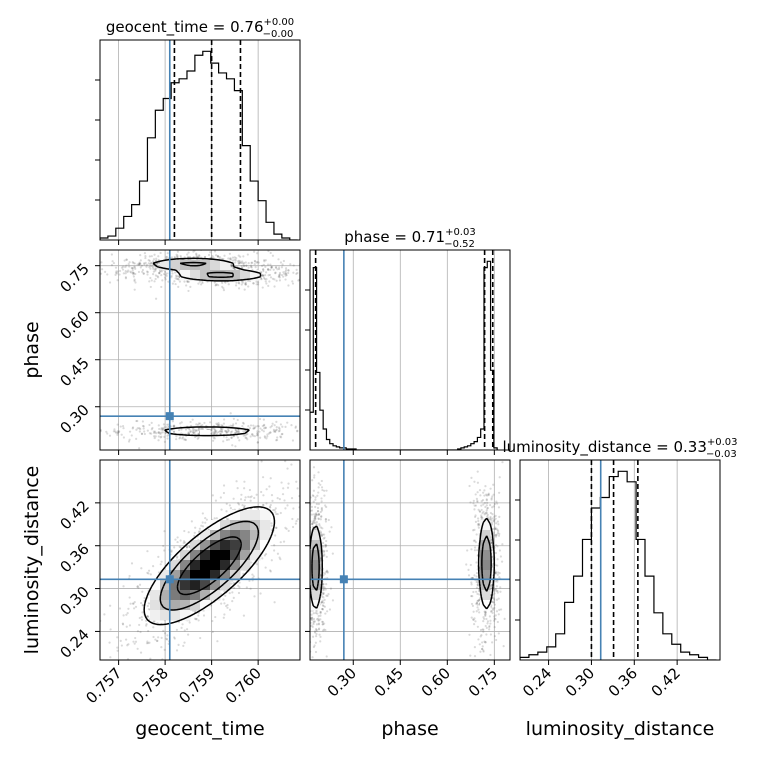  What do you see at coordinates (459, 244) in the screenshot?
I see `title-lower-error: −0.52` at bounding box center [459, 244].